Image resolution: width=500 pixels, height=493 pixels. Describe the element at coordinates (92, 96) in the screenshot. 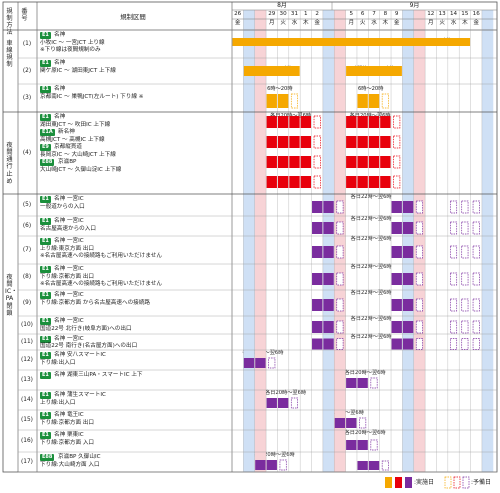

I see `section-text: 京都南IC ～ 巣鴨JCT(左ルート) 下り線 ※` at that location.